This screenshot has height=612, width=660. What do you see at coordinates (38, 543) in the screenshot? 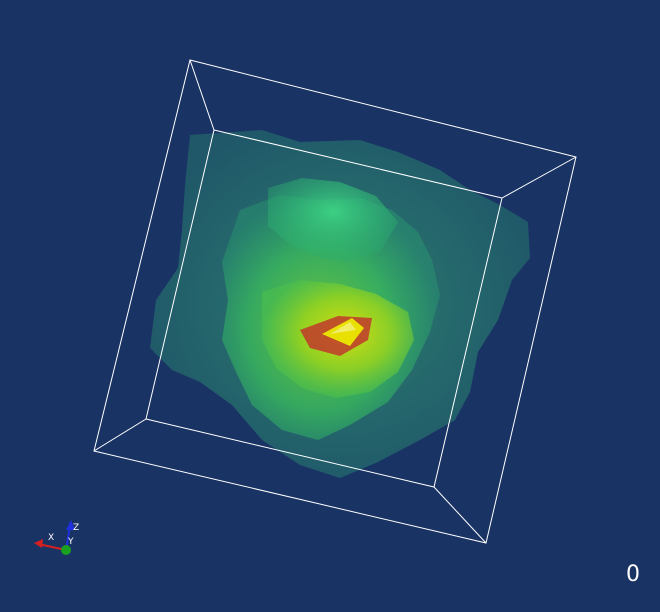
I see `x-axis-arrow` at bounding box center [38, 543].